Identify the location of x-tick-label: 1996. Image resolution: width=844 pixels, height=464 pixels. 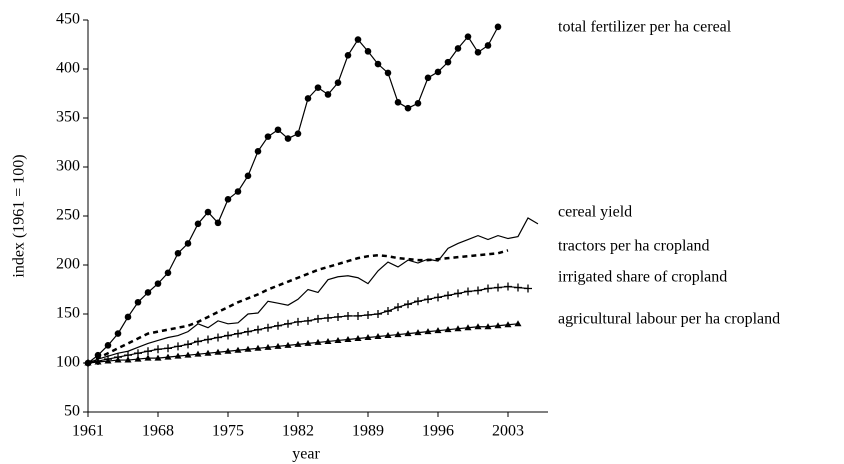
(438, 431).